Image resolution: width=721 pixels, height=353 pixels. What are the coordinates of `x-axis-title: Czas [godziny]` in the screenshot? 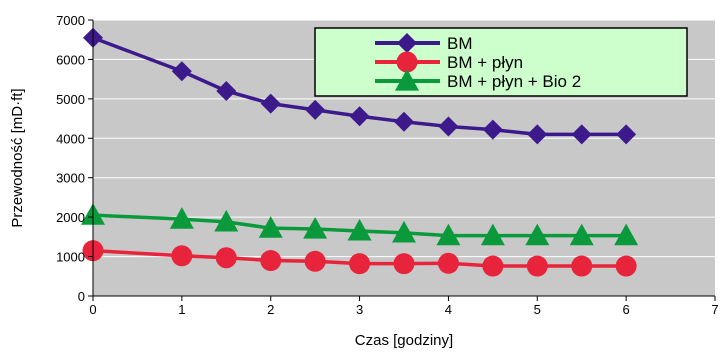 It's located at (404, 340).